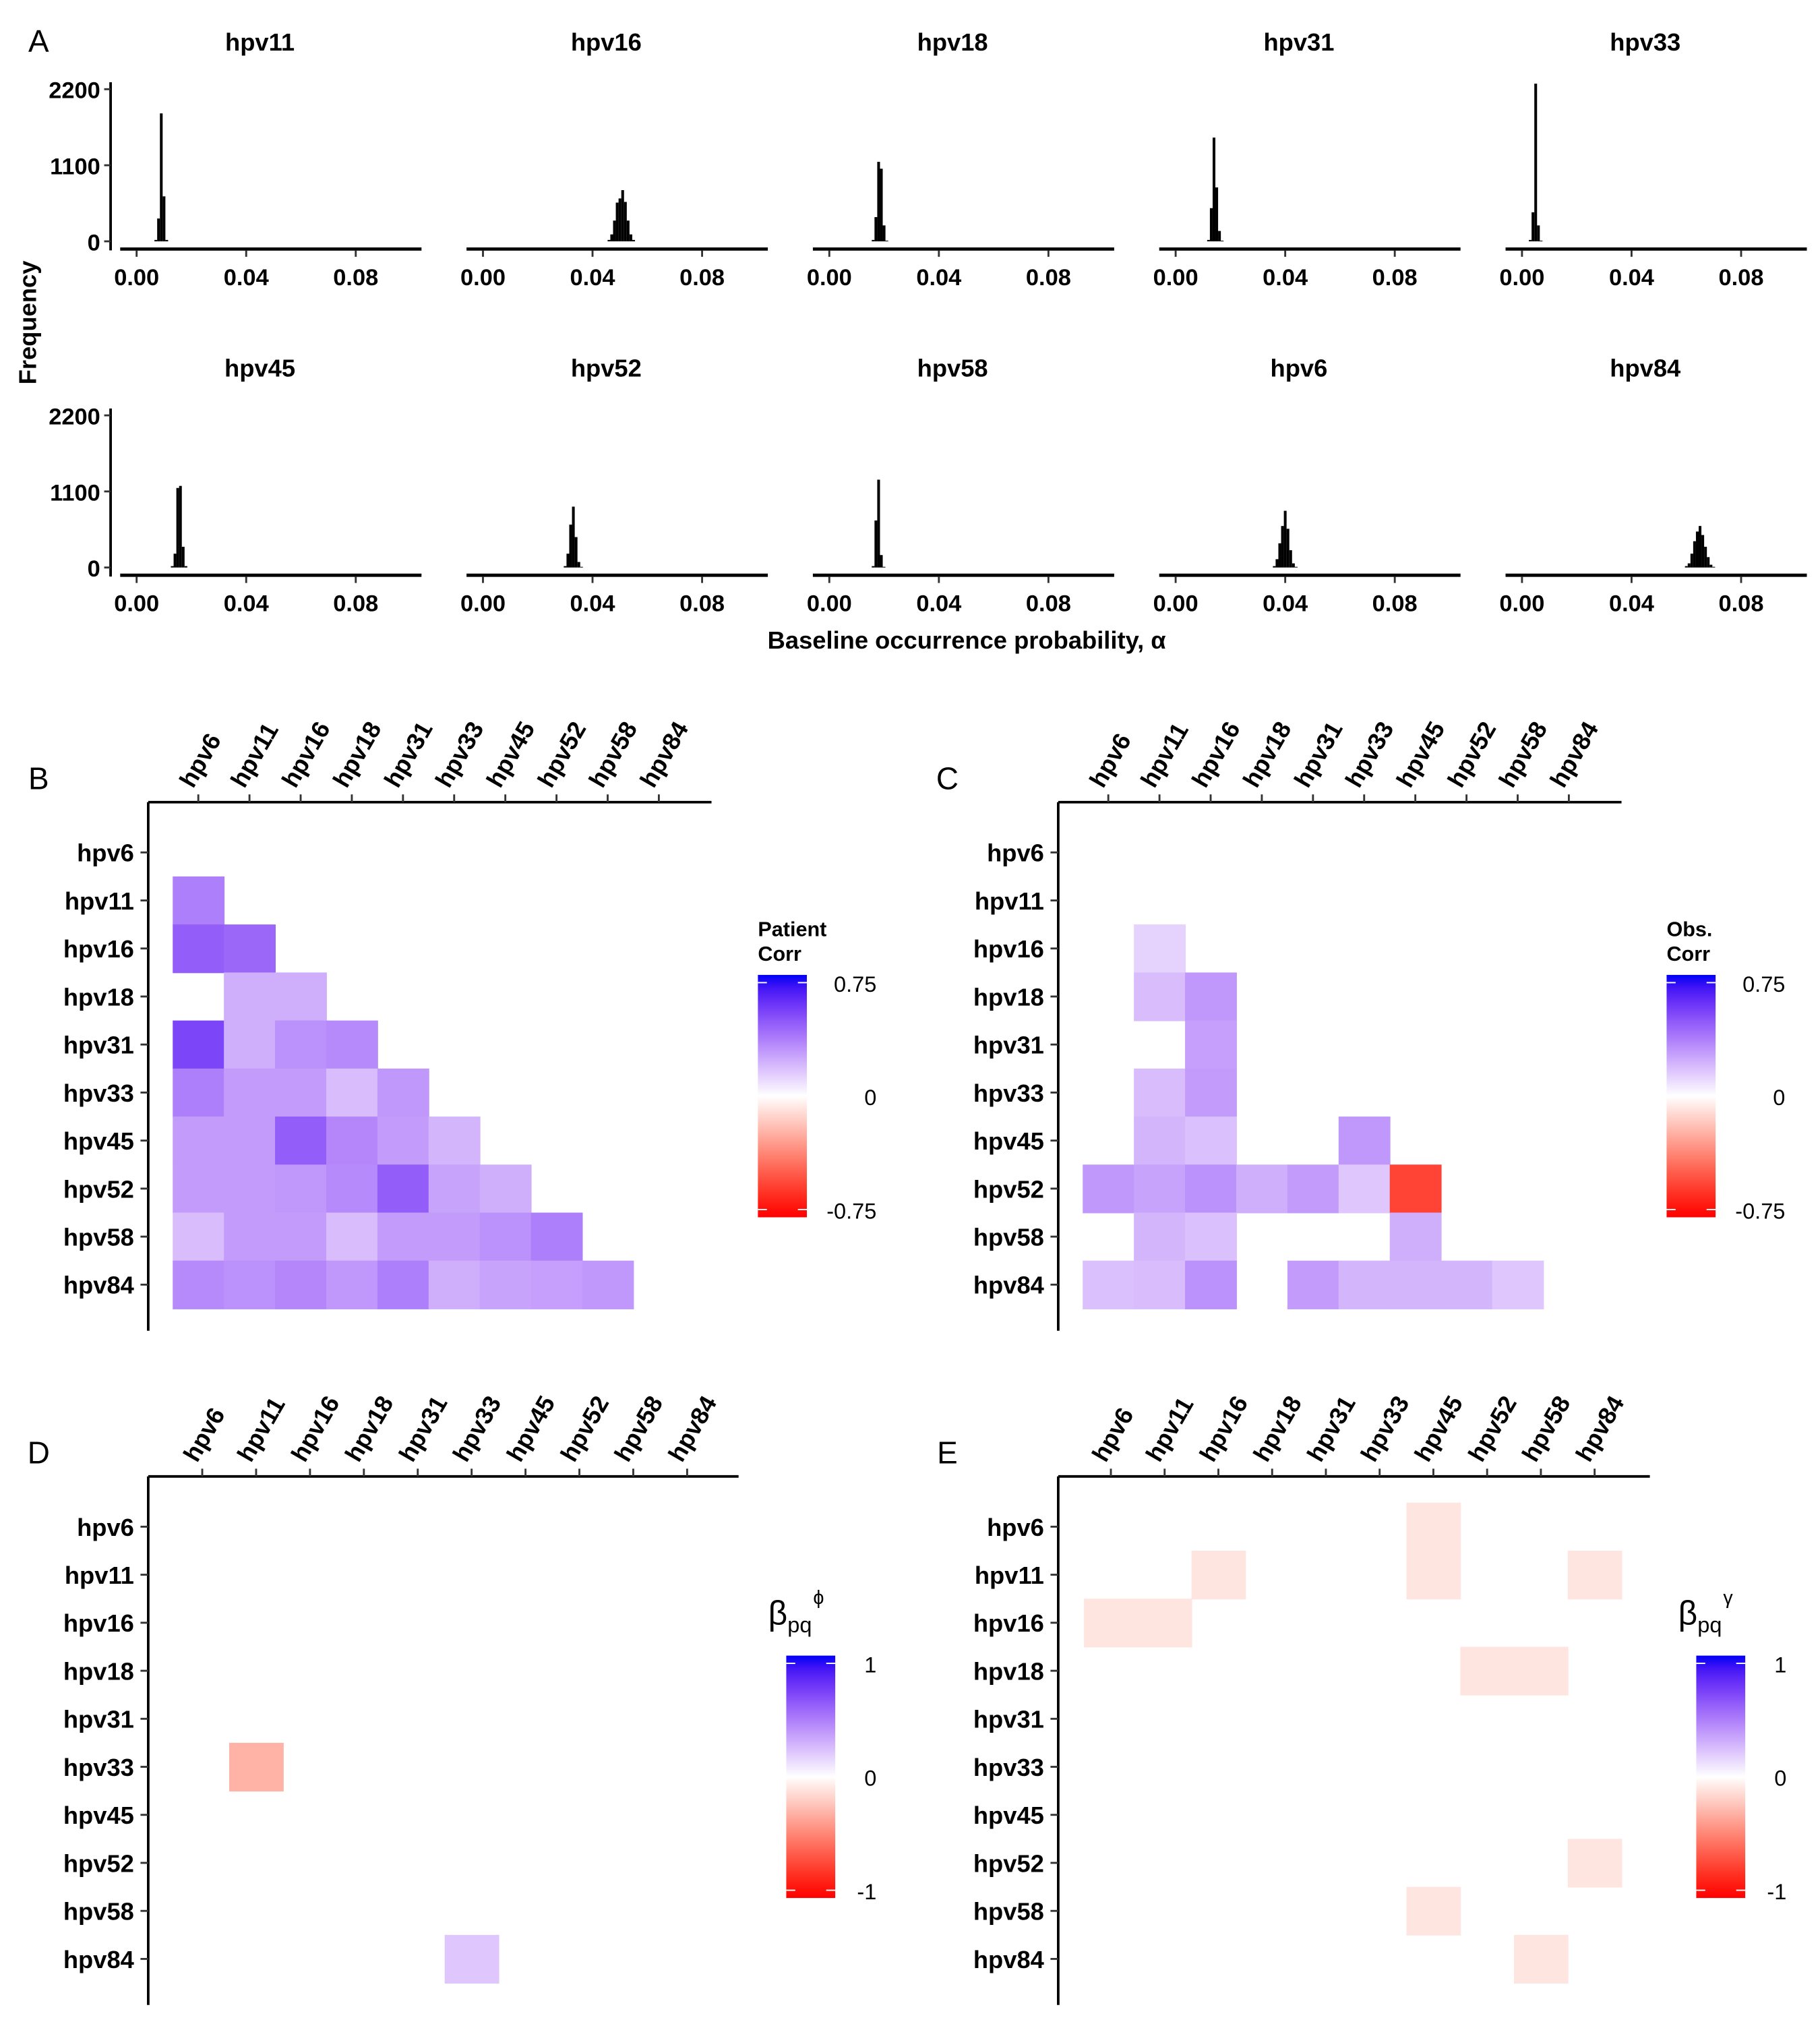  I want to click on legend-title-sup: ϕ, so click(818, 1598).